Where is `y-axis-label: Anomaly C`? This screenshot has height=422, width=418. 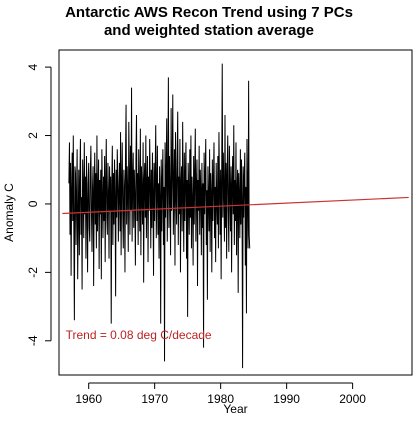
y-axis-label: Anomaly C is located at coordinates (9, 212).